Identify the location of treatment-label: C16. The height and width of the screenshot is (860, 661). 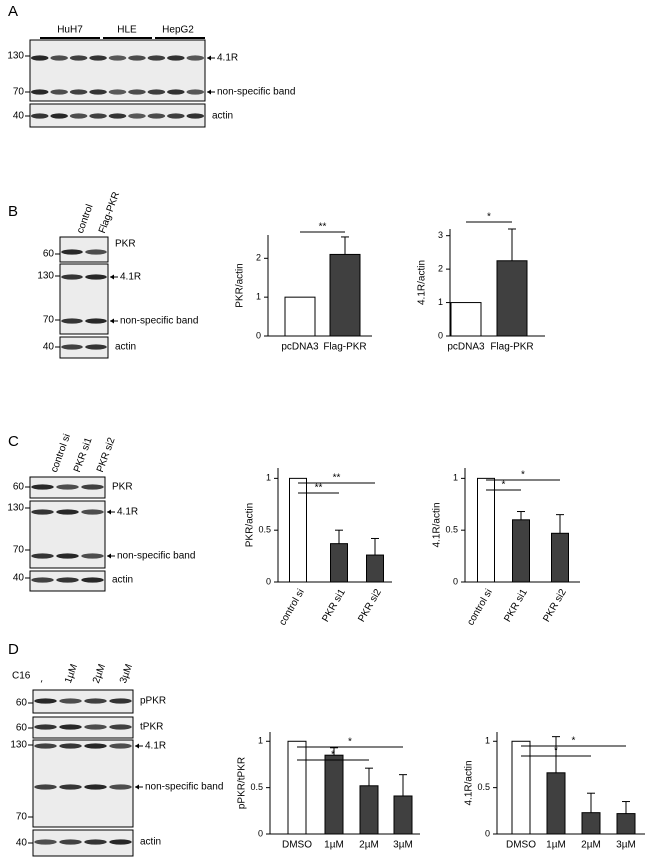
(21, 676).